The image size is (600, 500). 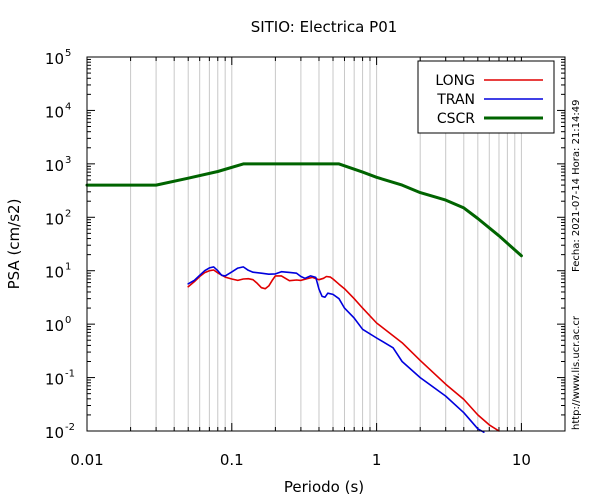 I want to click on timestamp-text: Fecha: 2021-07-14 Hora: 21:14:49, so click(x=576, y=186).